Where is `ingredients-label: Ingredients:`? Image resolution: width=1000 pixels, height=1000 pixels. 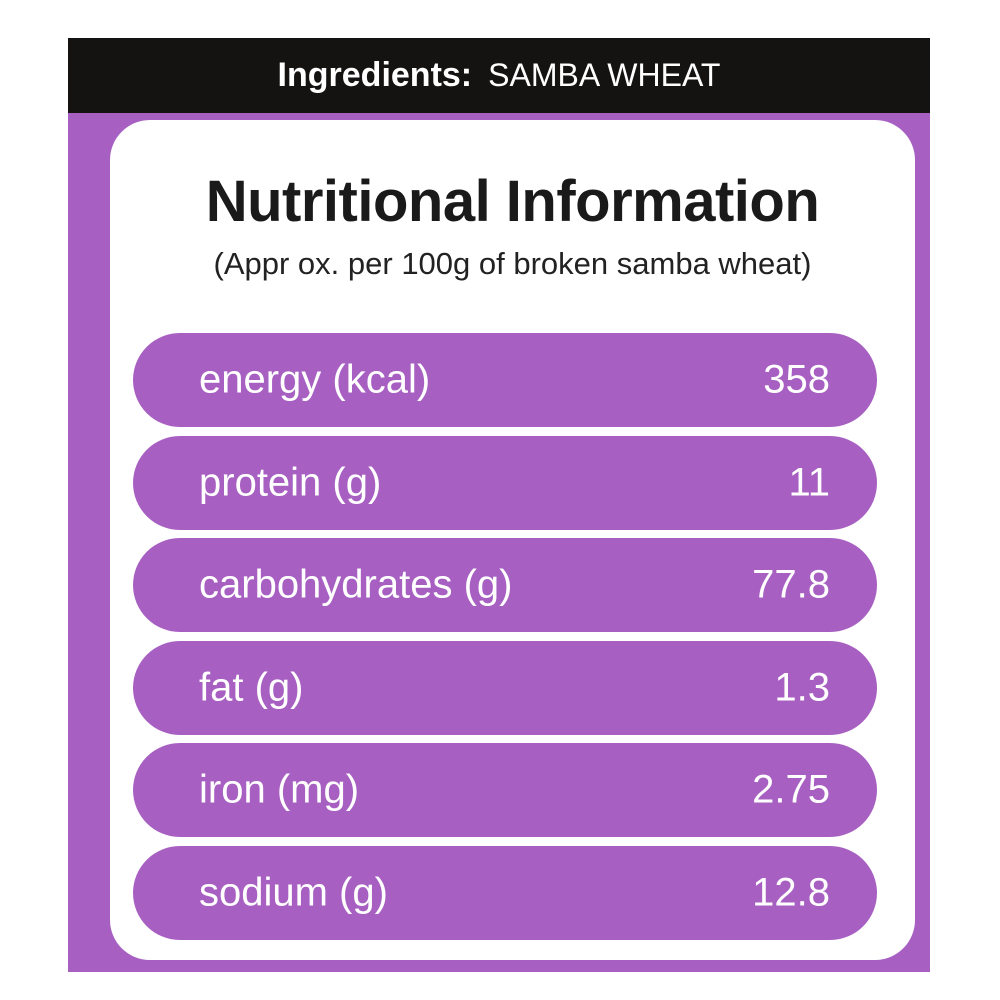
ingredients-label: Ingredients: is located at coordinates (375, 75).